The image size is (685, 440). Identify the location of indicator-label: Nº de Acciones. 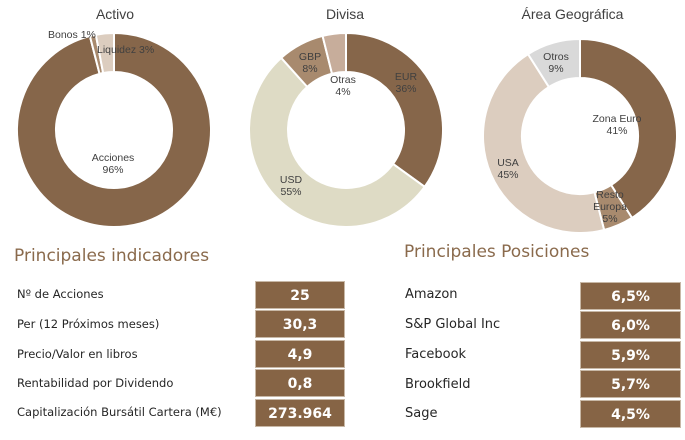
(60, 294).